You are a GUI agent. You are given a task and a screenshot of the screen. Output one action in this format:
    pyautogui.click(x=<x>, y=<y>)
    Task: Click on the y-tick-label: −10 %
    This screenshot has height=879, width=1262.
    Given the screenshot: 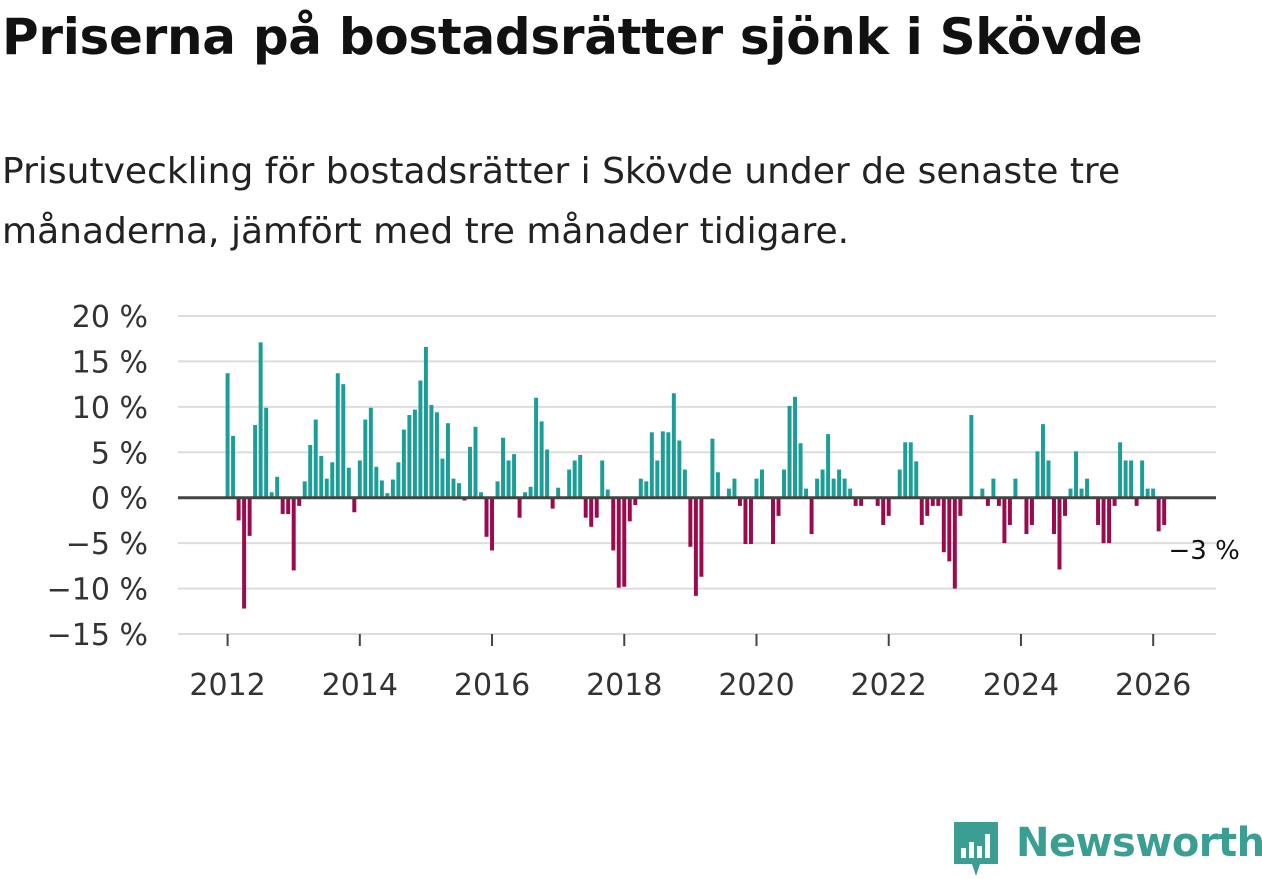 What is the action you would take?
    pyautogui.click(x=97, y=590)
    